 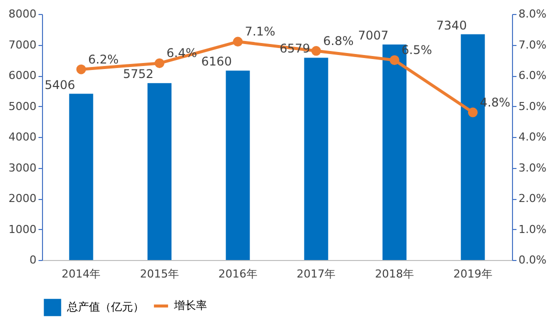 What do you see at coordinates (159, 274) in the screenshot?
I see `x-tick-label: 2015年` at bounding box center [159, 274].